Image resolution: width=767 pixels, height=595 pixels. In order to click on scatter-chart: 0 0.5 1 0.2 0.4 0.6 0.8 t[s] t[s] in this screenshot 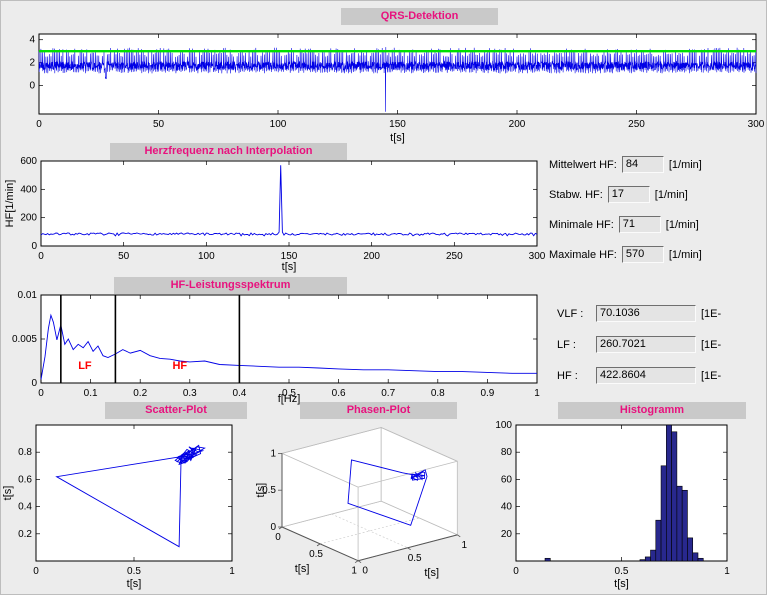, I will do `click(127, 506)`.